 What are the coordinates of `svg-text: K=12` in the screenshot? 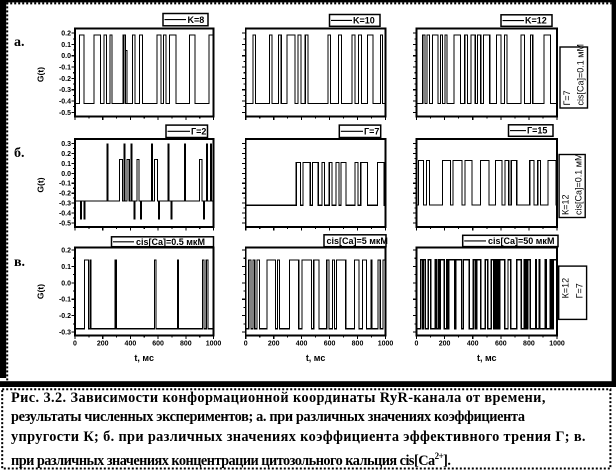 It's located at (536, 21).